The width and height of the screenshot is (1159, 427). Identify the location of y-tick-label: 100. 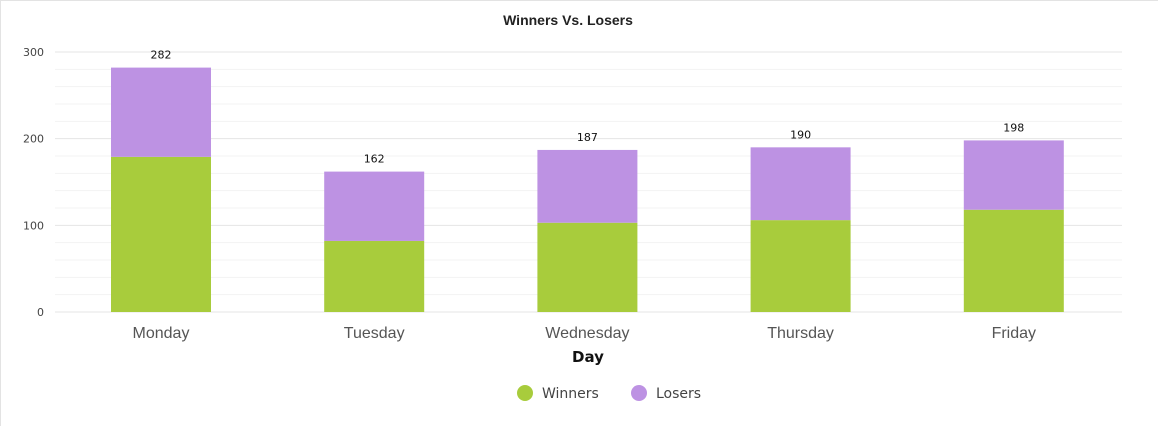
(33, 225).